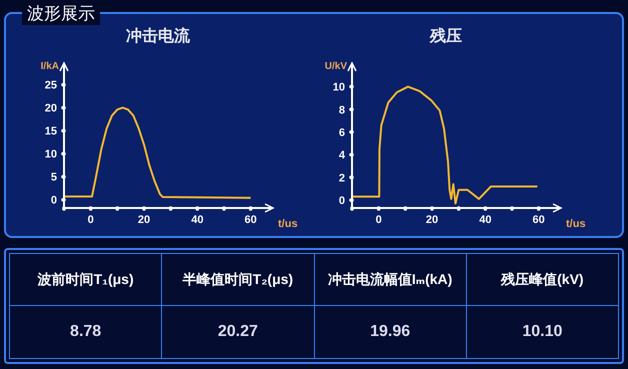 The height and width of the screenshot is (369, 628). What do you see at coordinates (336, 66) in the screenshot?
I see `y-axis-title: U/kV` at bounding box center [336, 66].